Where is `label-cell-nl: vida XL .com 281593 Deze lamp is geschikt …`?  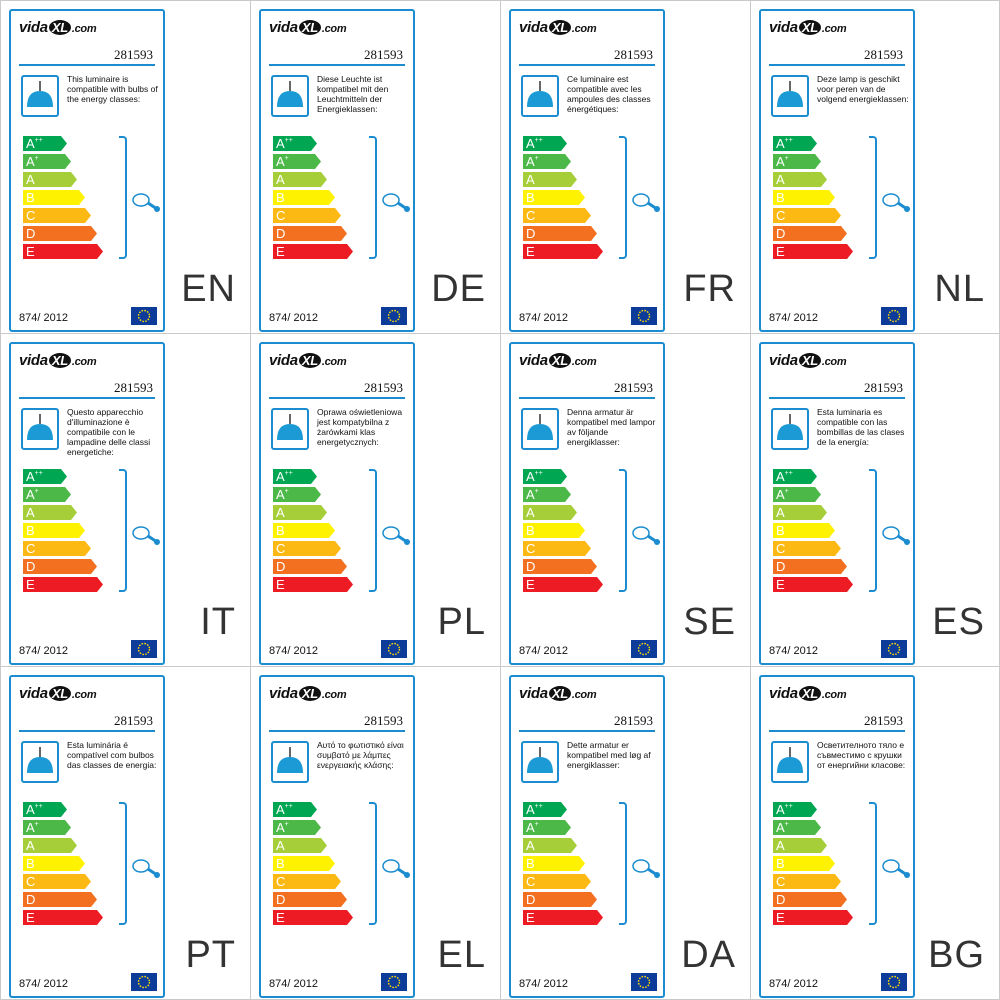
label-cell-nl: vida XL .com 281593 Deze lamp is geschikt … is located at coordinates (875, 167).